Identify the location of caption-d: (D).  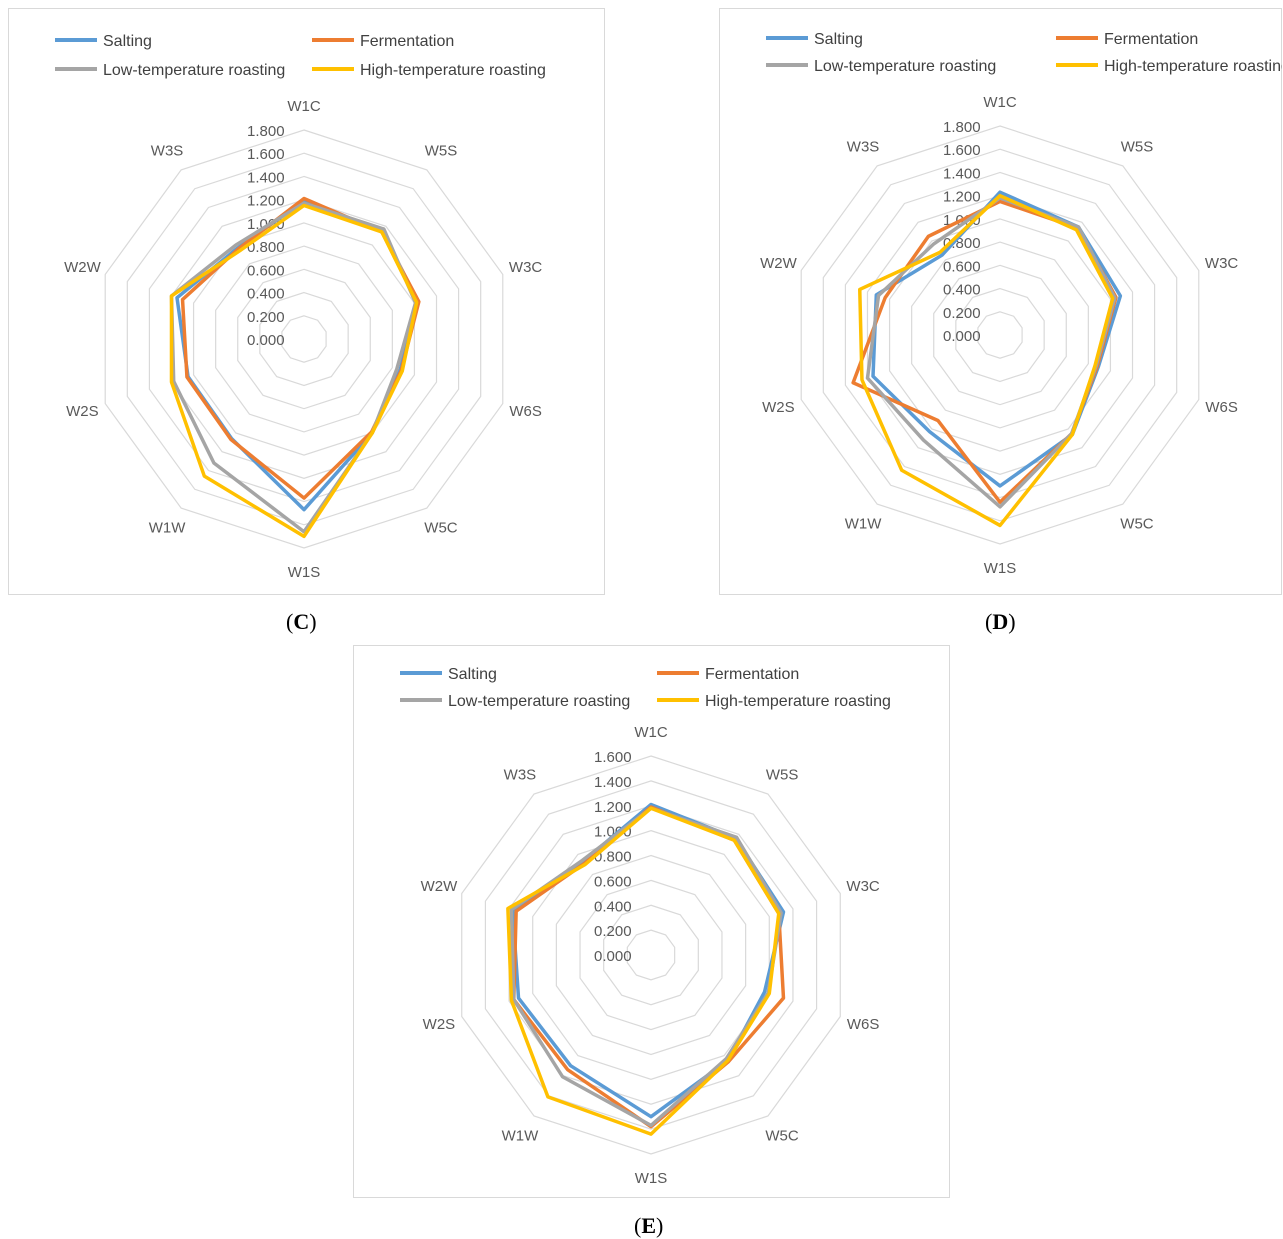
(1000, 621).